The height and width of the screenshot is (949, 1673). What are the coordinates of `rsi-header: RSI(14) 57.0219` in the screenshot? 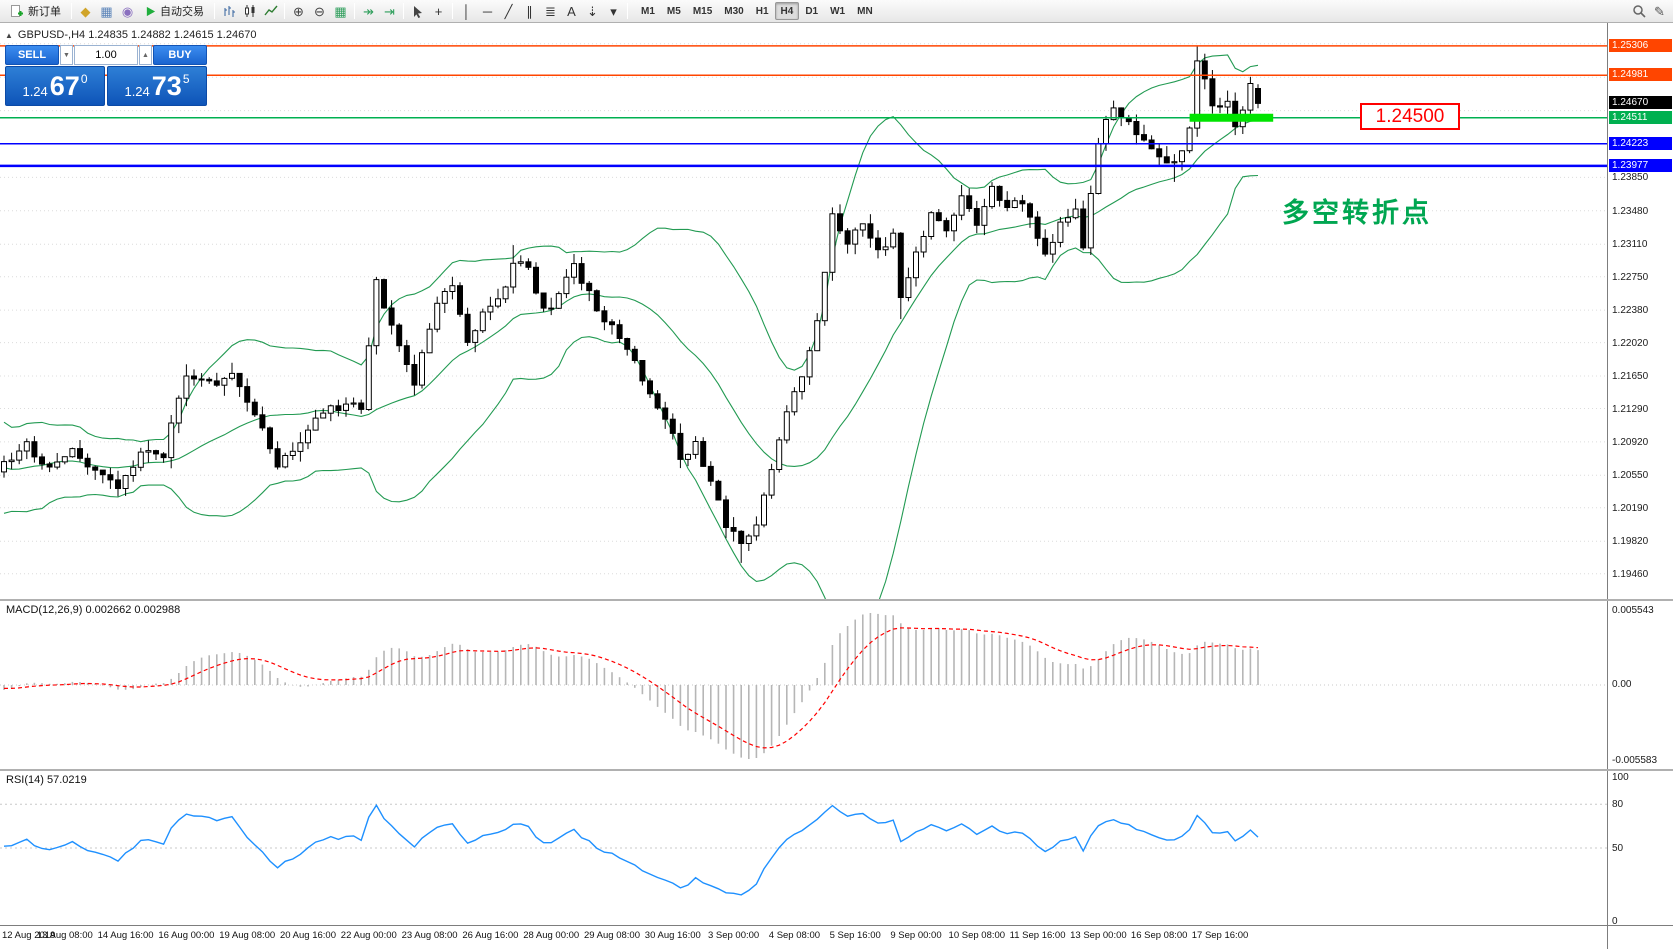 It's located at (46, 780).